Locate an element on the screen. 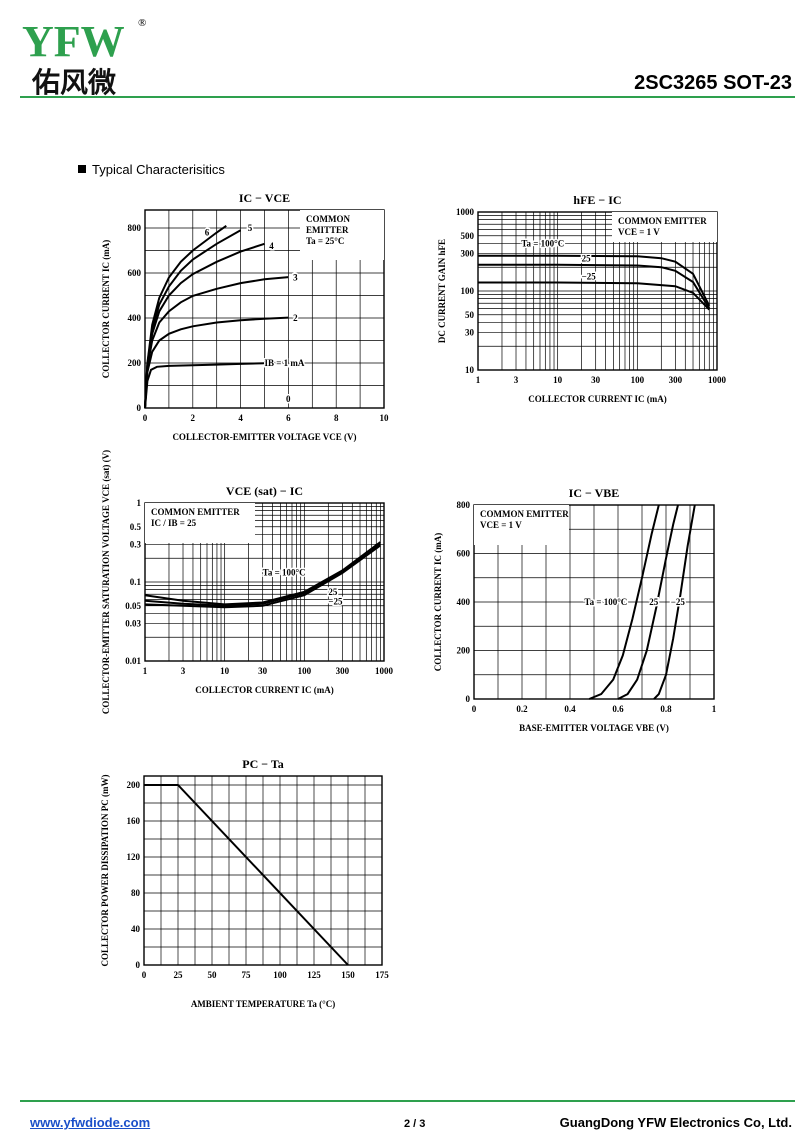  series-label: 3 is located at coordinates (295, 278).